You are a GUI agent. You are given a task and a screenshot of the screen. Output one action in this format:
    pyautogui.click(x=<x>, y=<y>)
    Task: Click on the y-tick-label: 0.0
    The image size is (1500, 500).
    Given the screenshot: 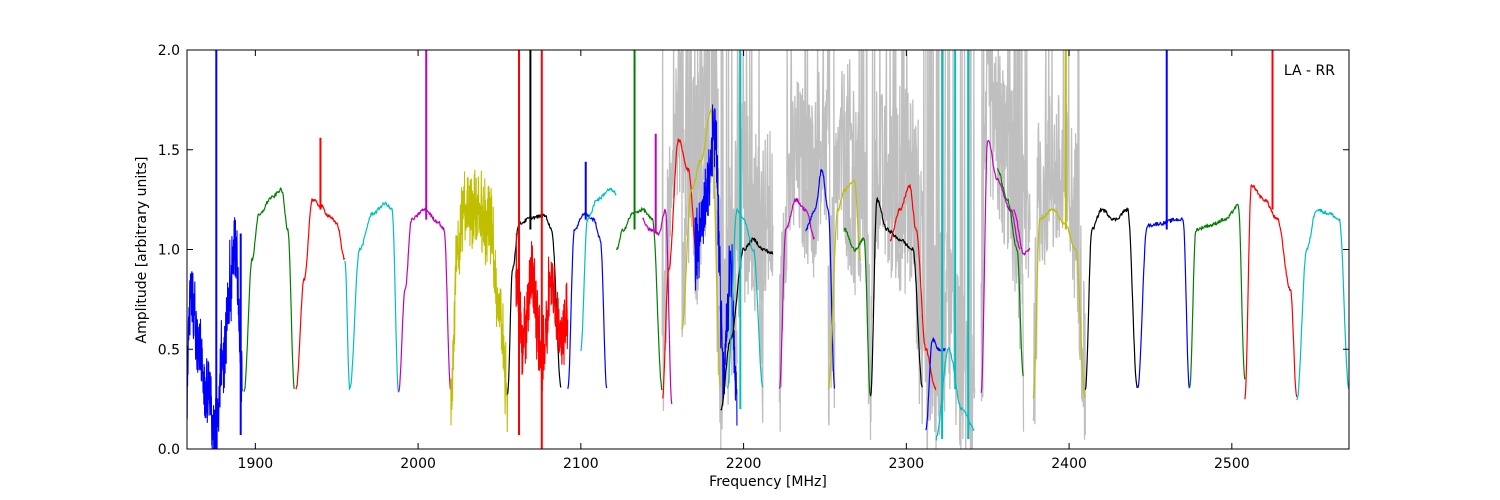 What is the action you would take?
    pyautogui.click(x=169, y=450)
    